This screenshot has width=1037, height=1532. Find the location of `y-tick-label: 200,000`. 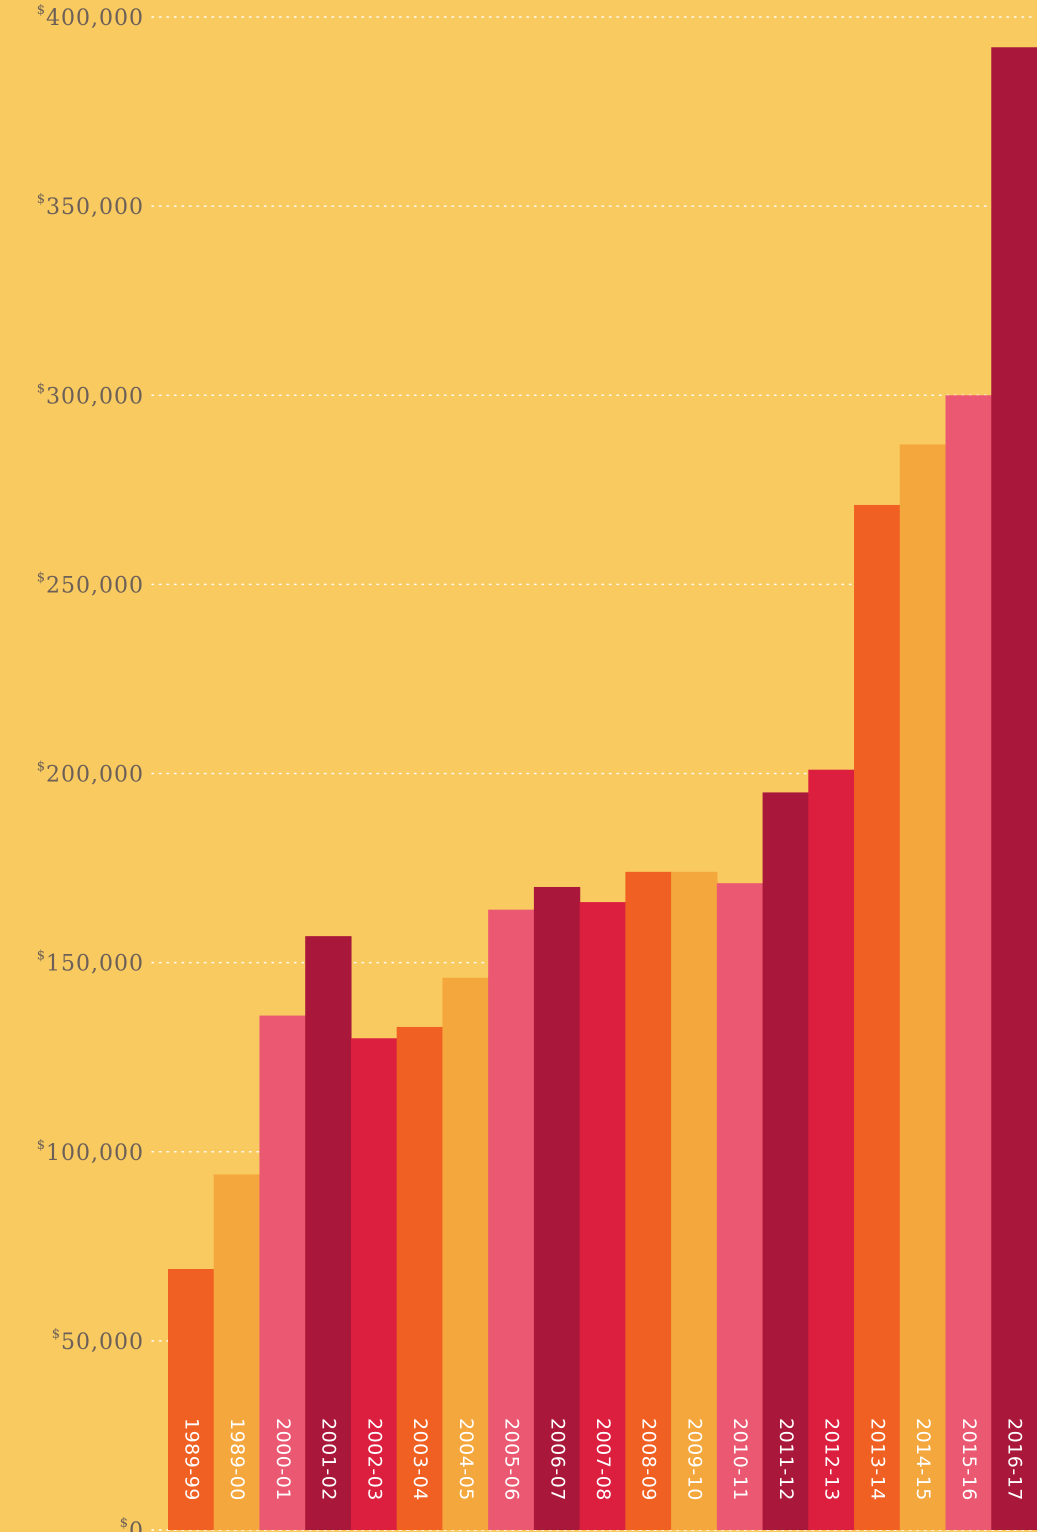

y-tick-label: 200,000 is located at coordinates (95, 775).